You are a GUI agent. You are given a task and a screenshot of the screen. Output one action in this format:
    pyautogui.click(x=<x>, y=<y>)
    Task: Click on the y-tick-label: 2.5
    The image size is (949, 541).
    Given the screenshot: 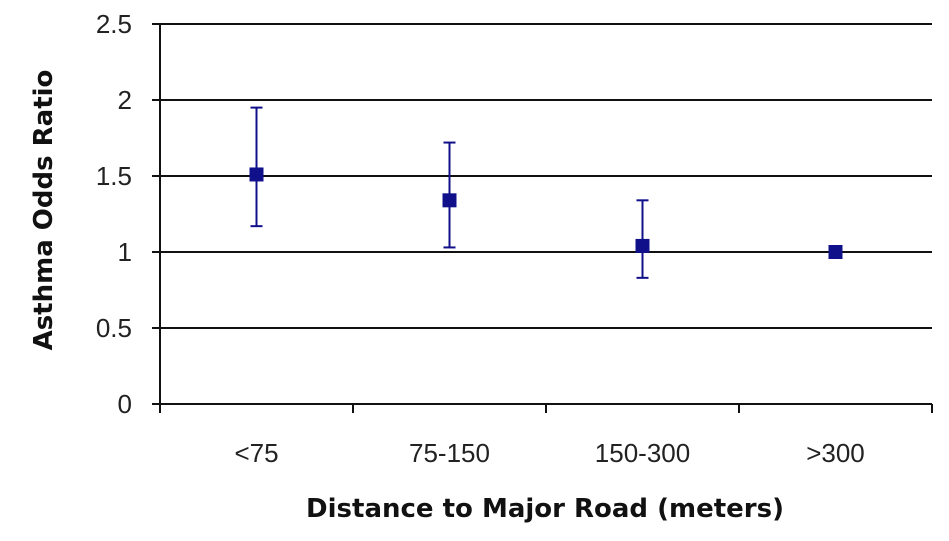 What is the action you would take?
    pyautogui.click(x=114, y=24)
    